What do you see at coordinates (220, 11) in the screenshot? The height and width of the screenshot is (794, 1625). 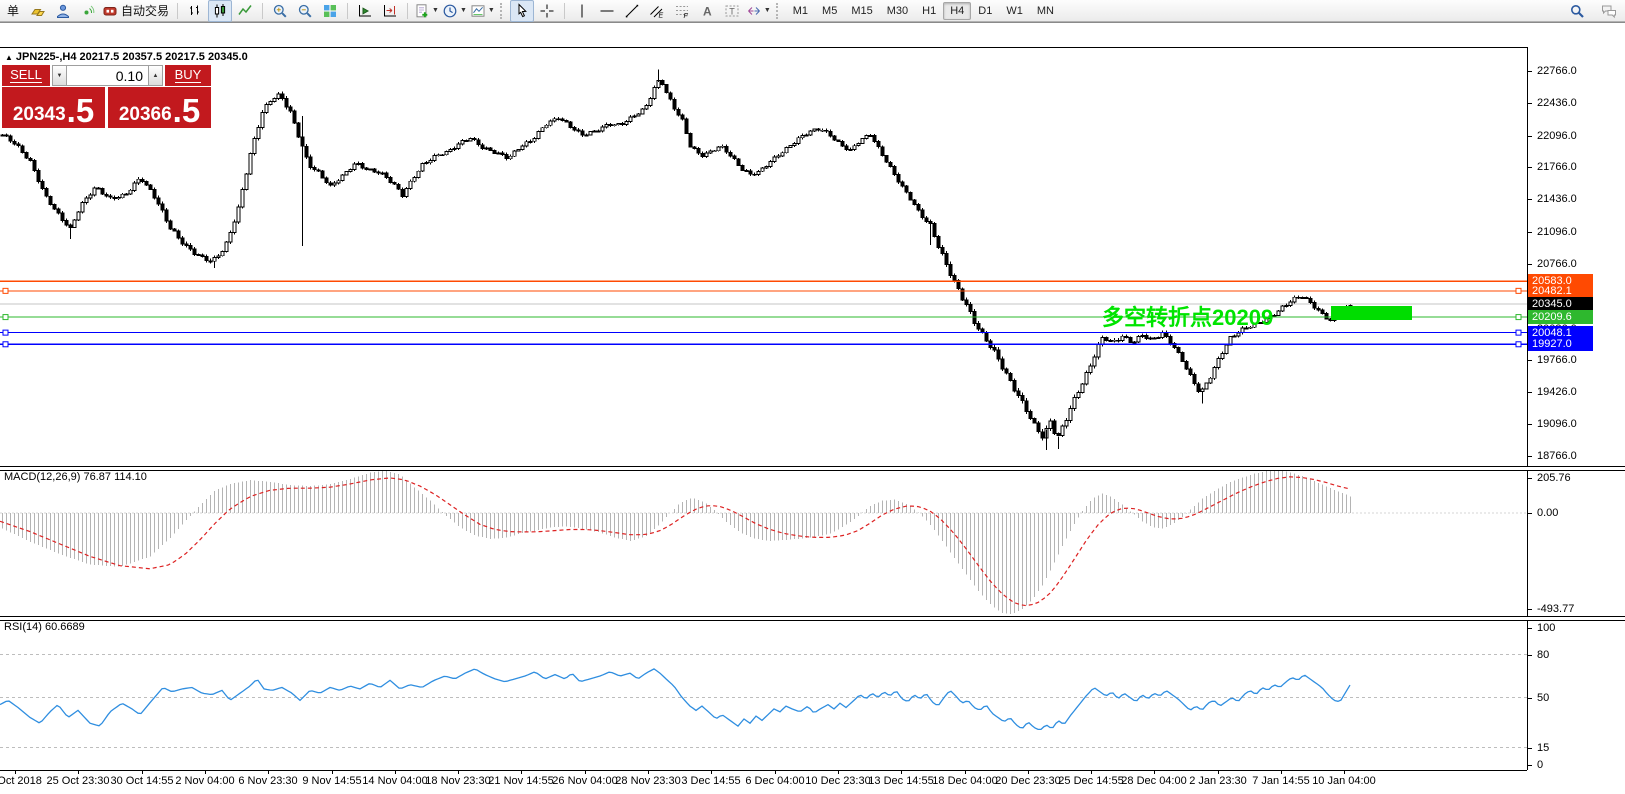 I see `candlestick-icon` at bounding box center [220, 11].